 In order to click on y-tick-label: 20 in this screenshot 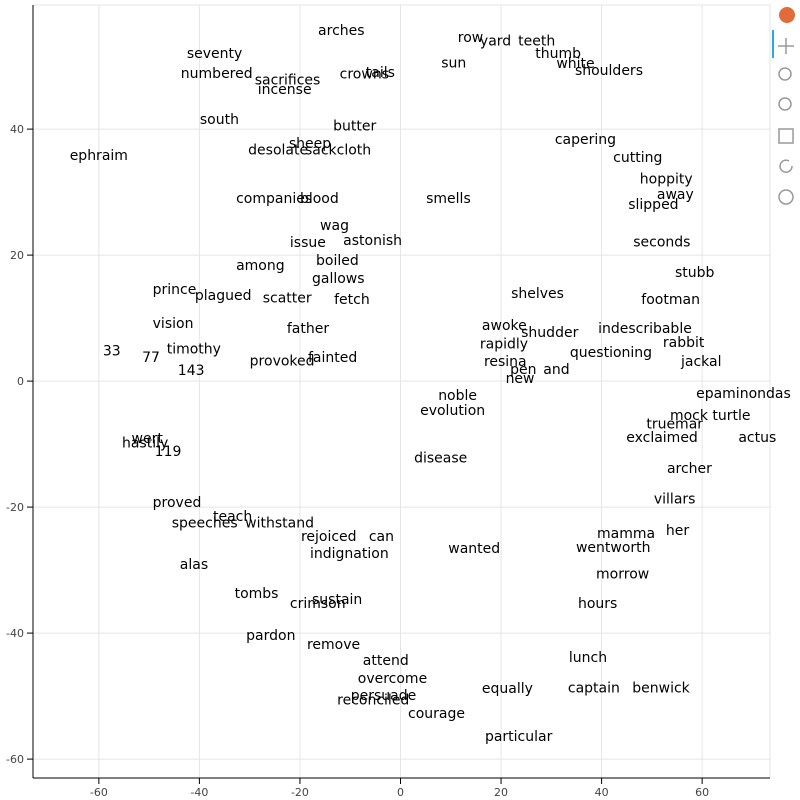, I will do `click(17, 255)`.